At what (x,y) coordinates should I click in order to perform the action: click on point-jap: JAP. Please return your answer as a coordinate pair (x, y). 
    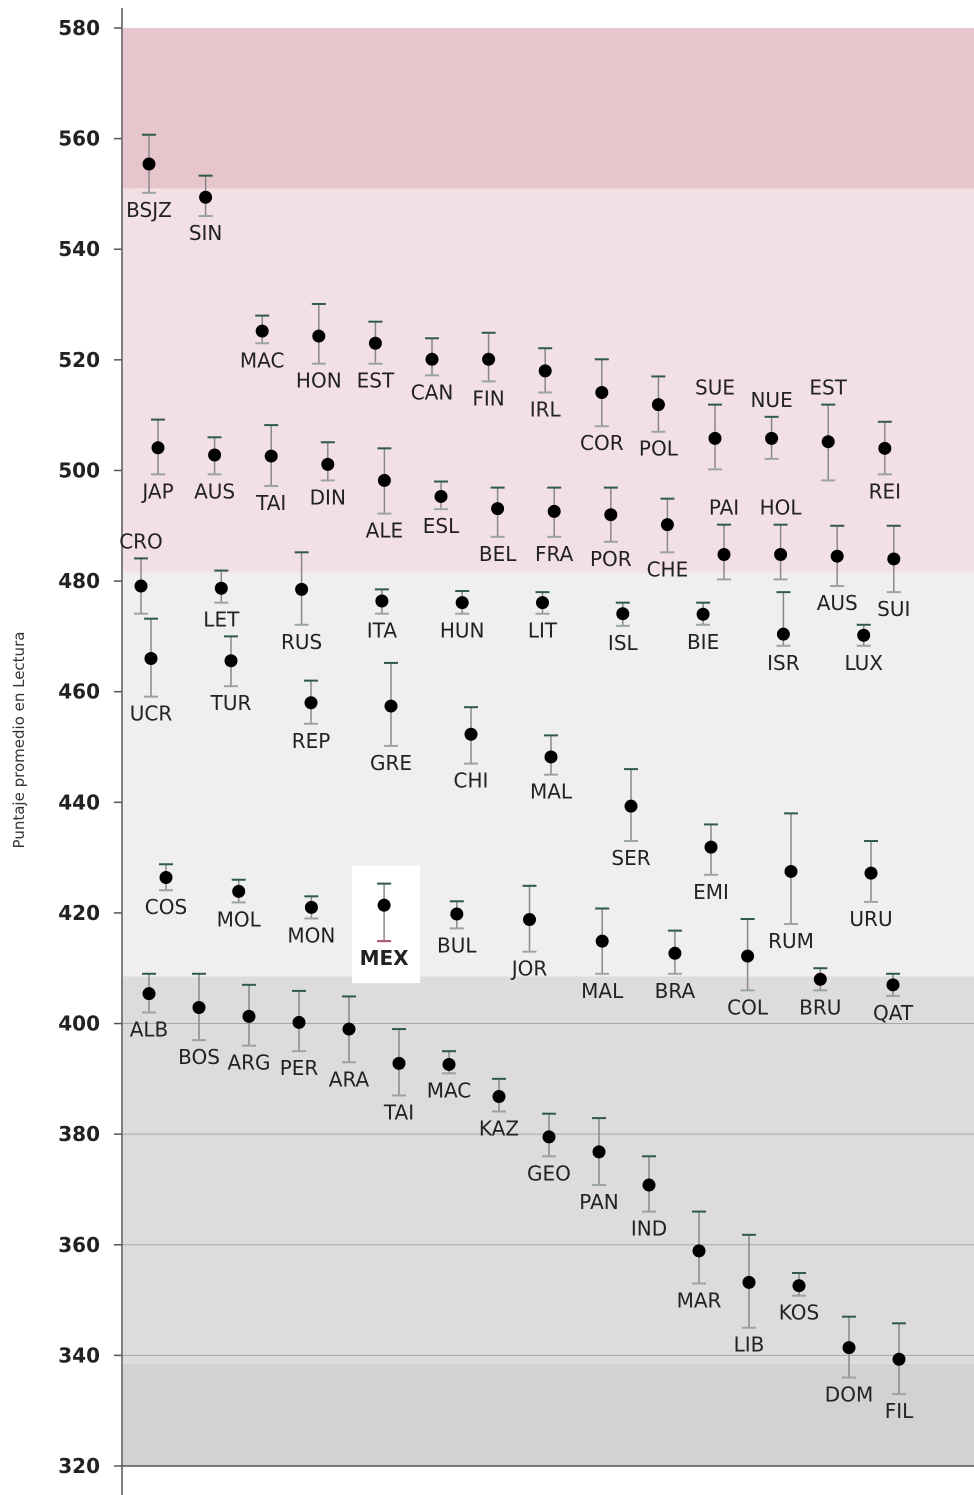
    Looking at the image, I should click on (157, 460).